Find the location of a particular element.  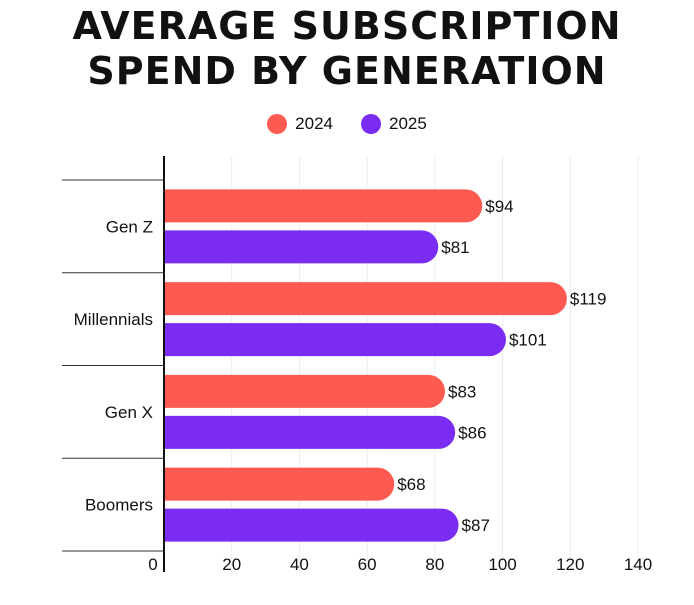

legend-label-2024: 2024 is located at coordinates (314, 123).